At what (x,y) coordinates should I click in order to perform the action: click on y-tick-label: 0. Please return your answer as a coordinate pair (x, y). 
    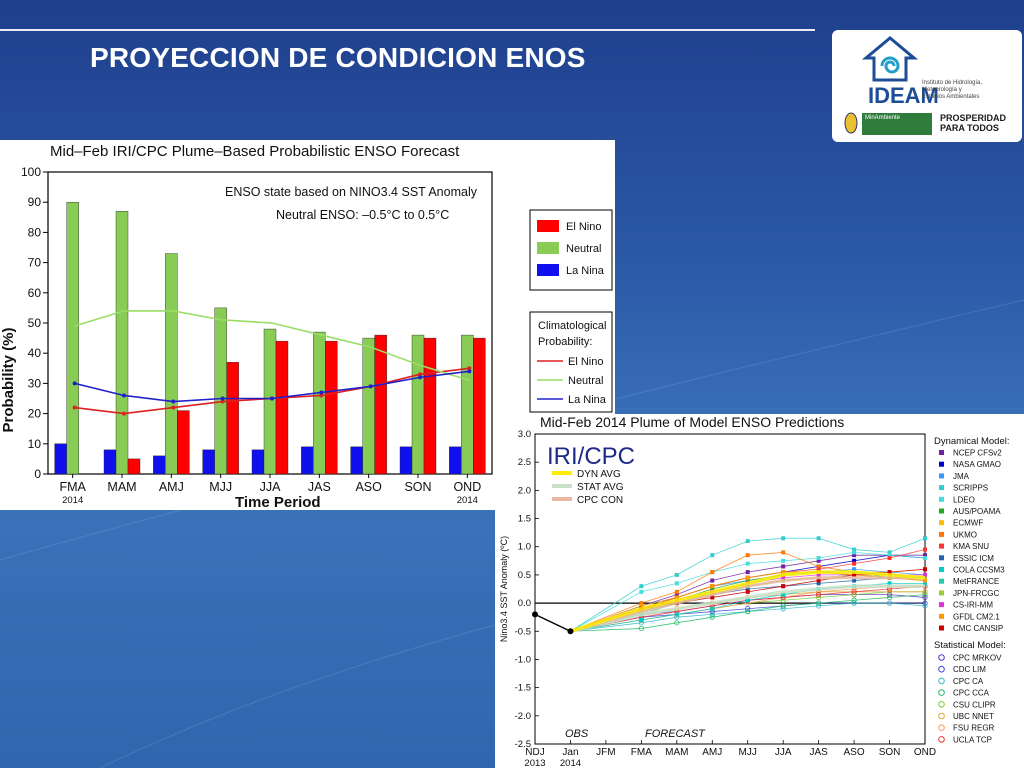
    Looking at the image, I should click on (37, 474).